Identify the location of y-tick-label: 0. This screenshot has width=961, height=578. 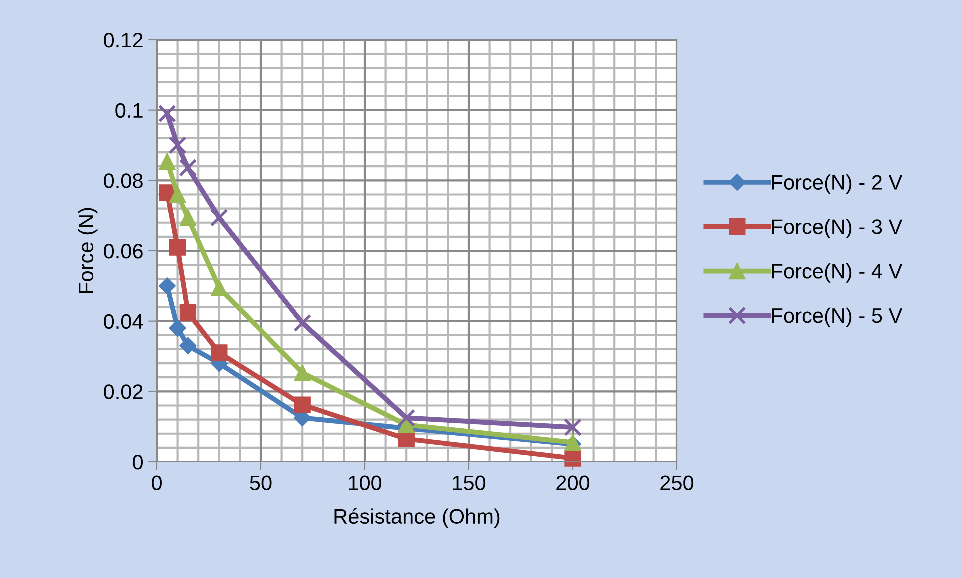
(138, 462).